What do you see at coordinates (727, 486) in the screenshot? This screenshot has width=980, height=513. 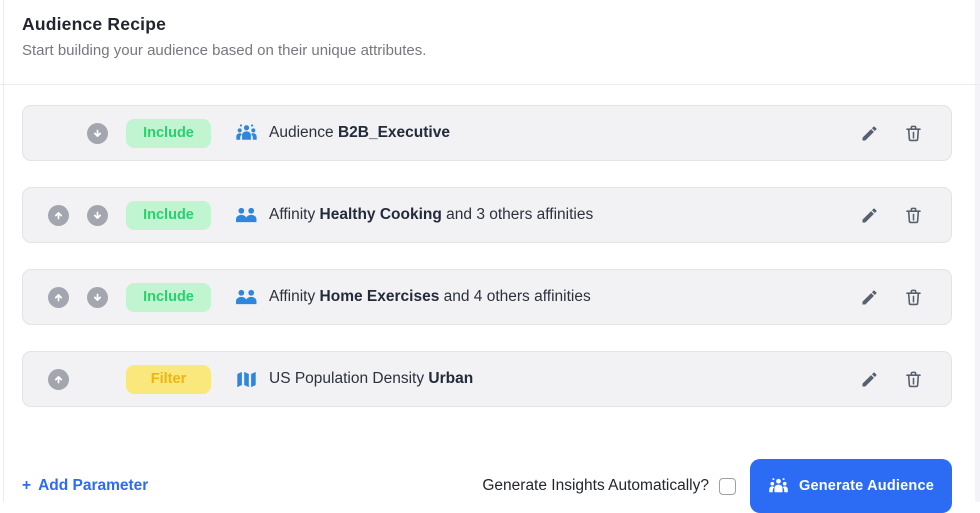 I see `generate-insights-checkbox` at bounding box center [727, 486].